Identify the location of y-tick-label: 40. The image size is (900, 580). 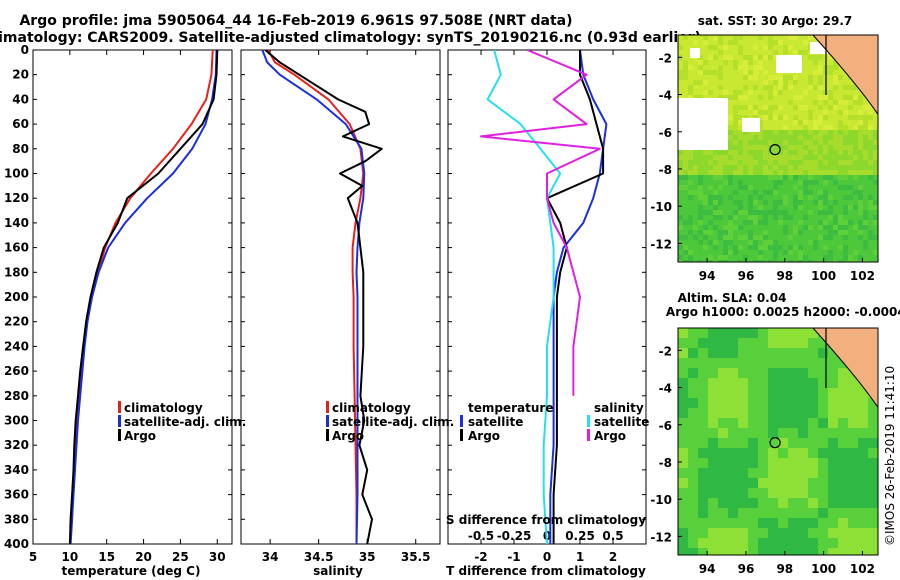
(20, 99).